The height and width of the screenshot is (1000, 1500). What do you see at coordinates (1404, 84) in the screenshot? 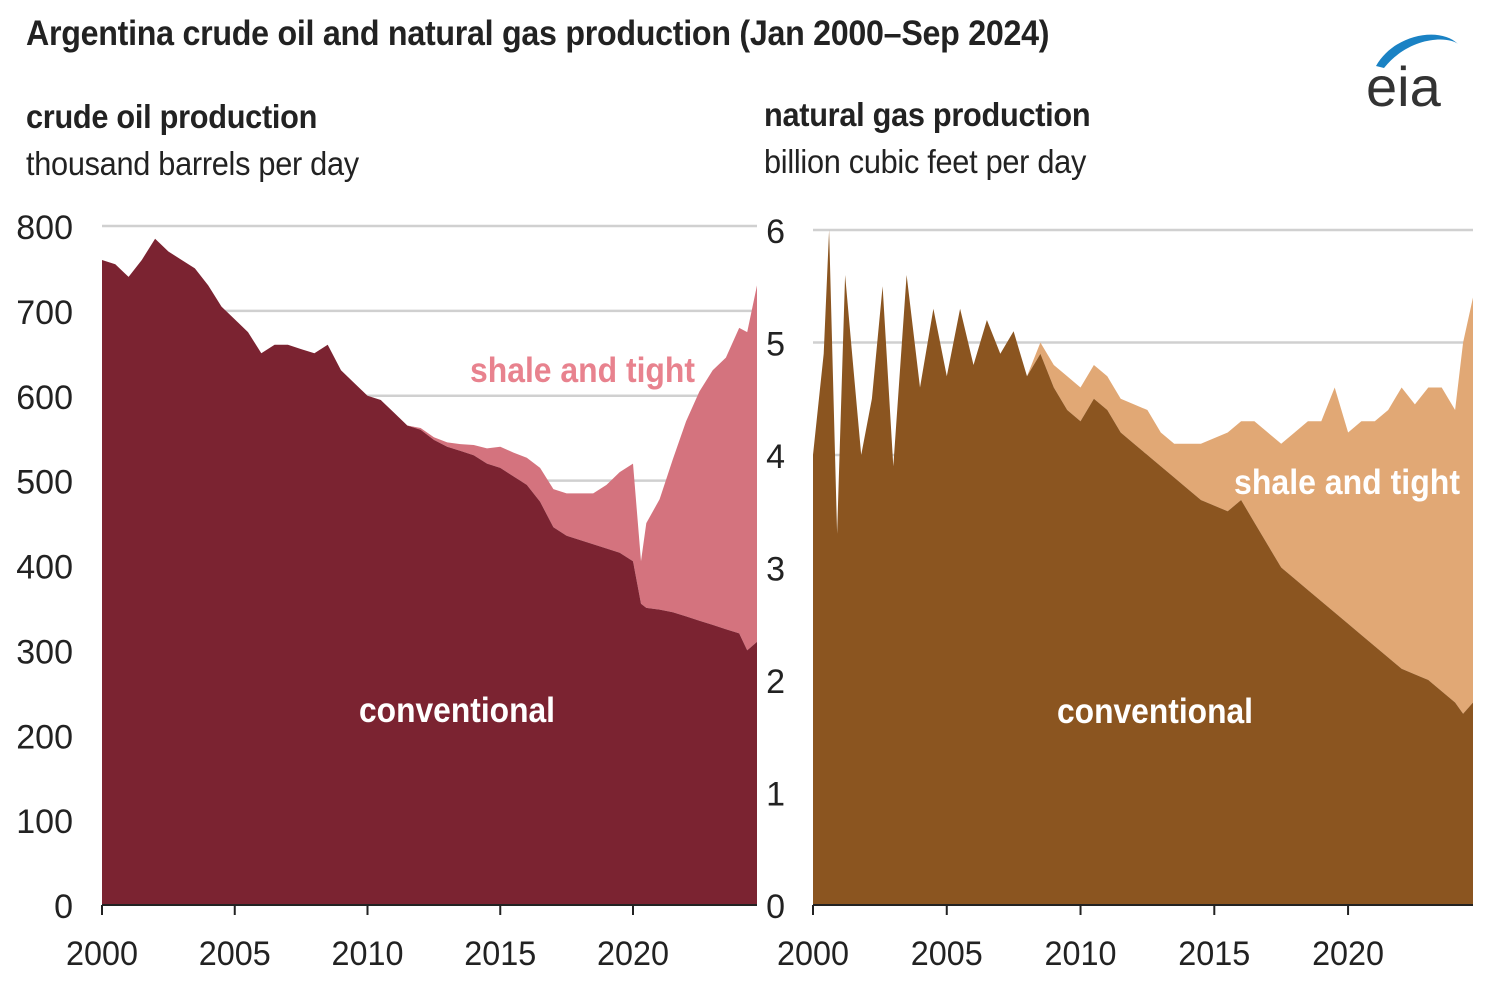
I see `eia-logo-text: eia` at bounding box center [1404, 84].